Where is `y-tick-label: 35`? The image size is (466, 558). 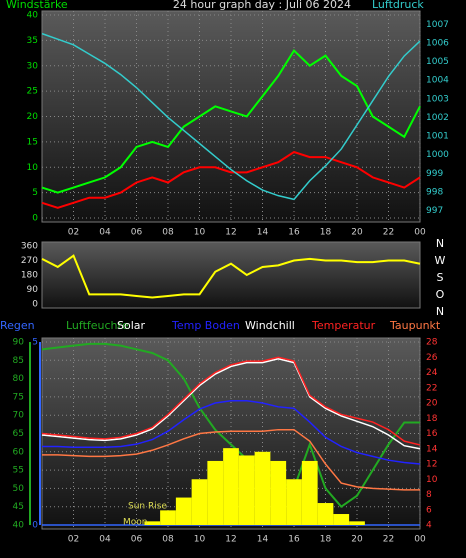 y-tick-label: 35 is located at coordinates (32, 41).